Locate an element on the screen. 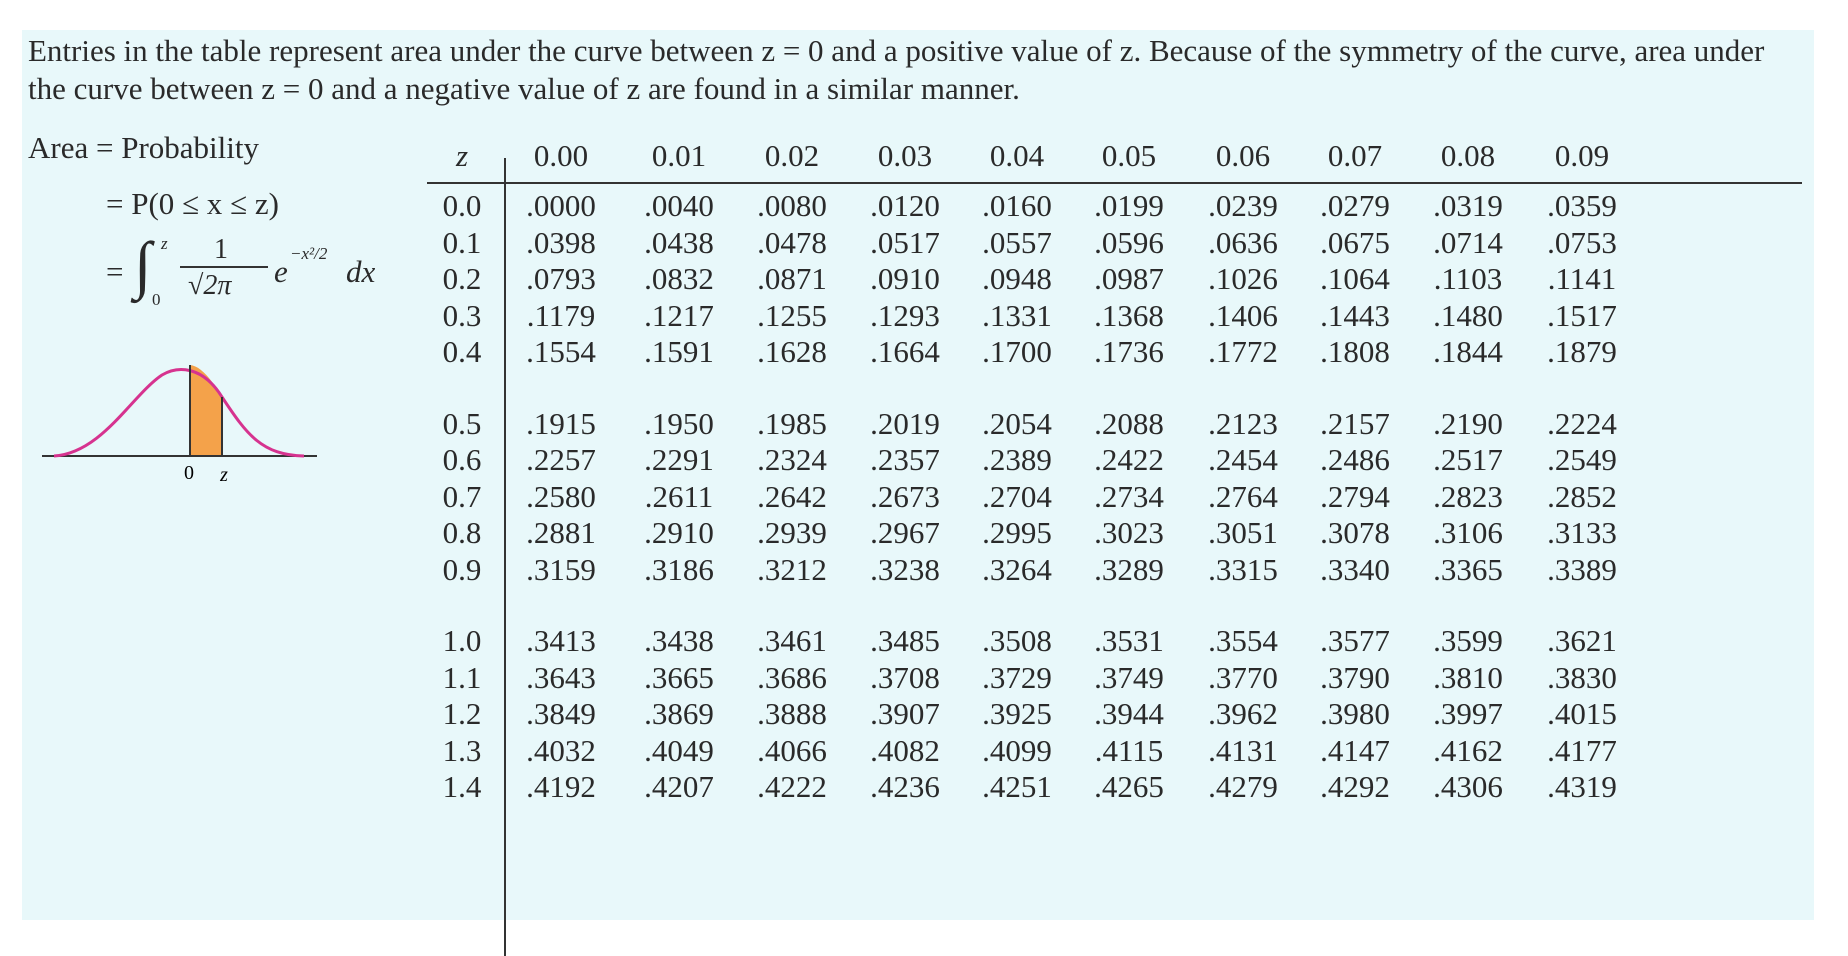  table-cell: .3869 is located at coordinates (679, 713).